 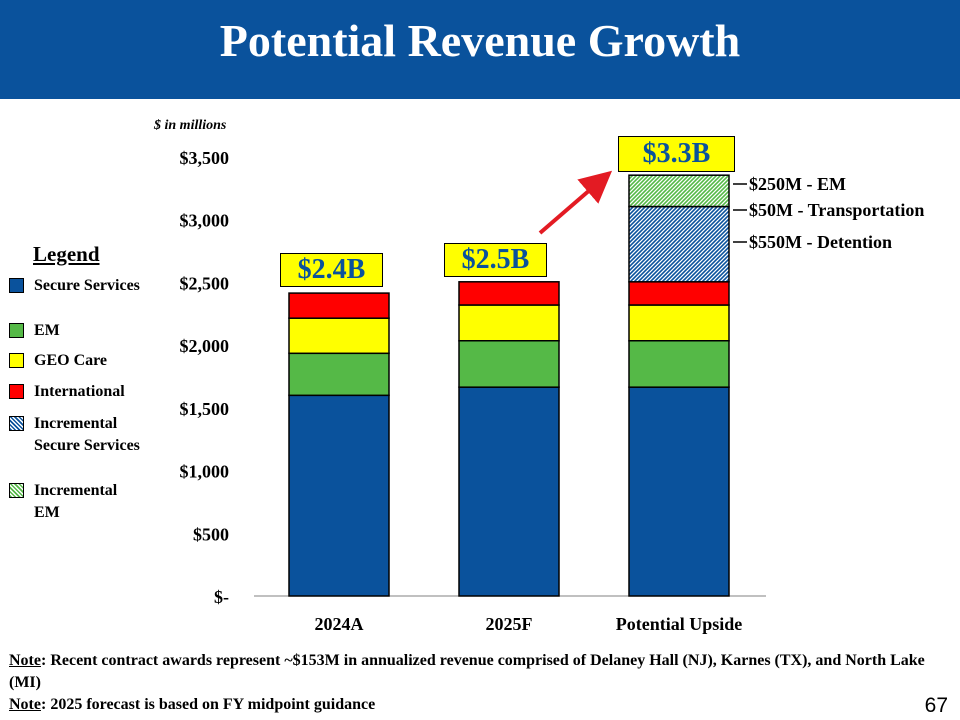 What do you see at coordinates (679, 244) in the screenshot?
I see `bar-segment-incremental-secure-services` at bounding box center [679, 244].